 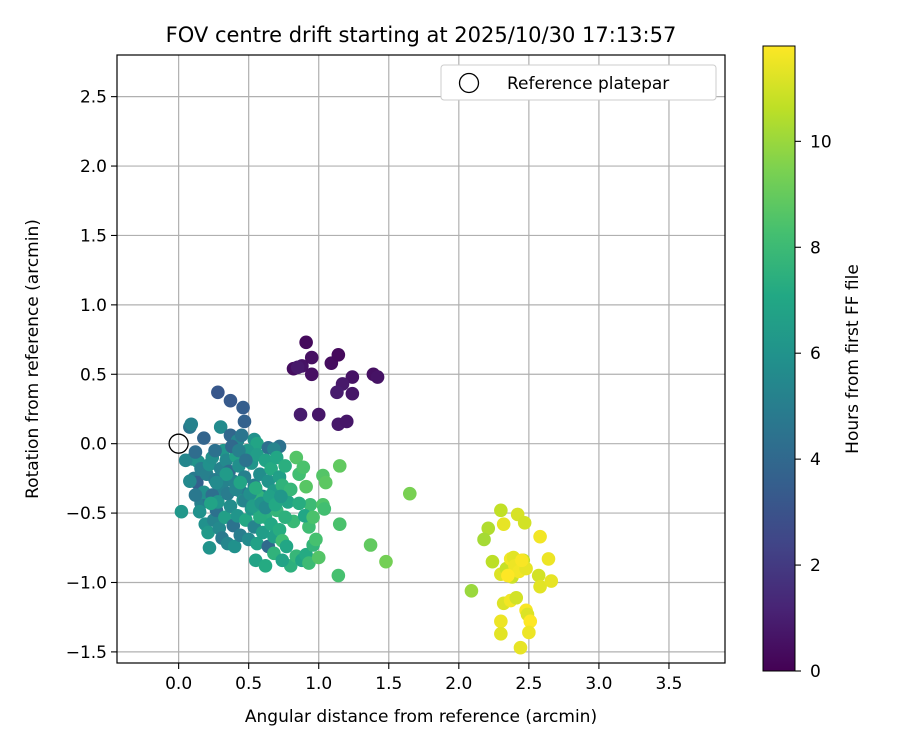 What do you see at coordinates (815, 672) in the screenshot?
I see `colorbar-tick-label: 0` at bounding box center [815, 672].